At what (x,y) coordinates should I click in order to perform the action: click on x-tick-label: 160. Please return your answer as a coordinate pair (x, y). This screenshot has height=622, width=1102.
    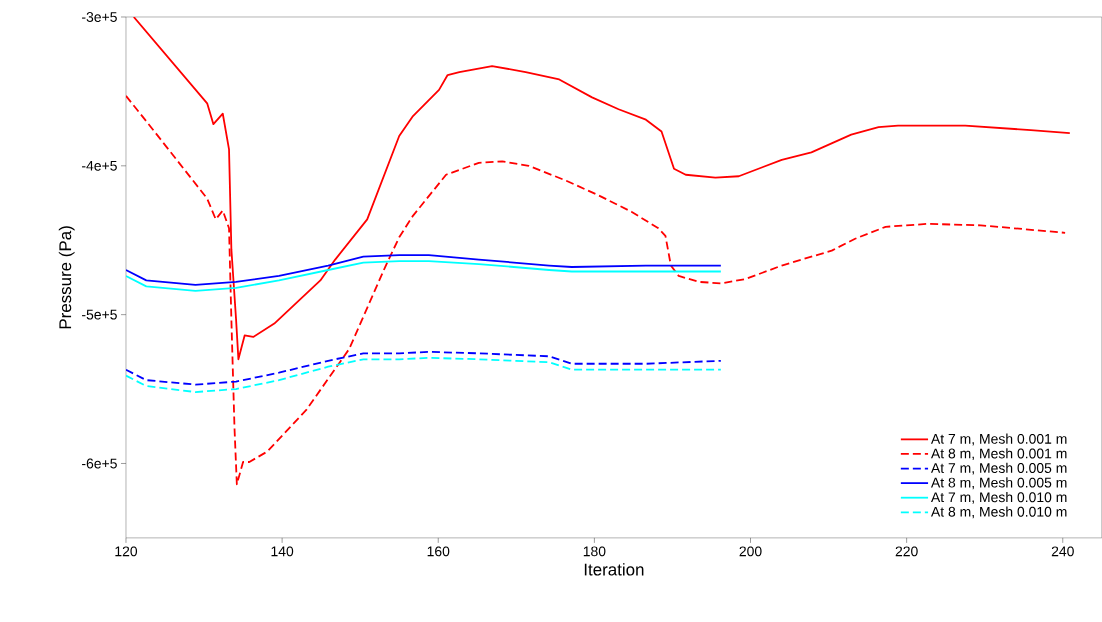
    Looking at the image, I should click on (438, 551).